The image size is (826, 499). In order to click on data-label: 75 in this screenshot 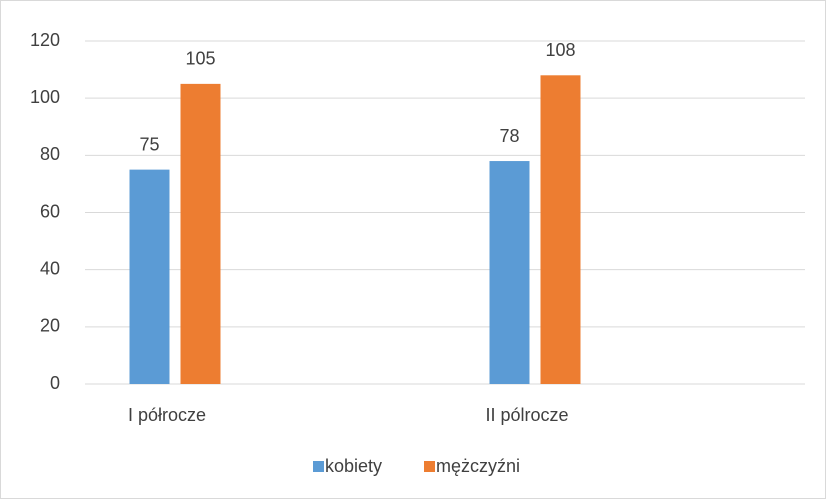, I will do `click(149, 144)`.